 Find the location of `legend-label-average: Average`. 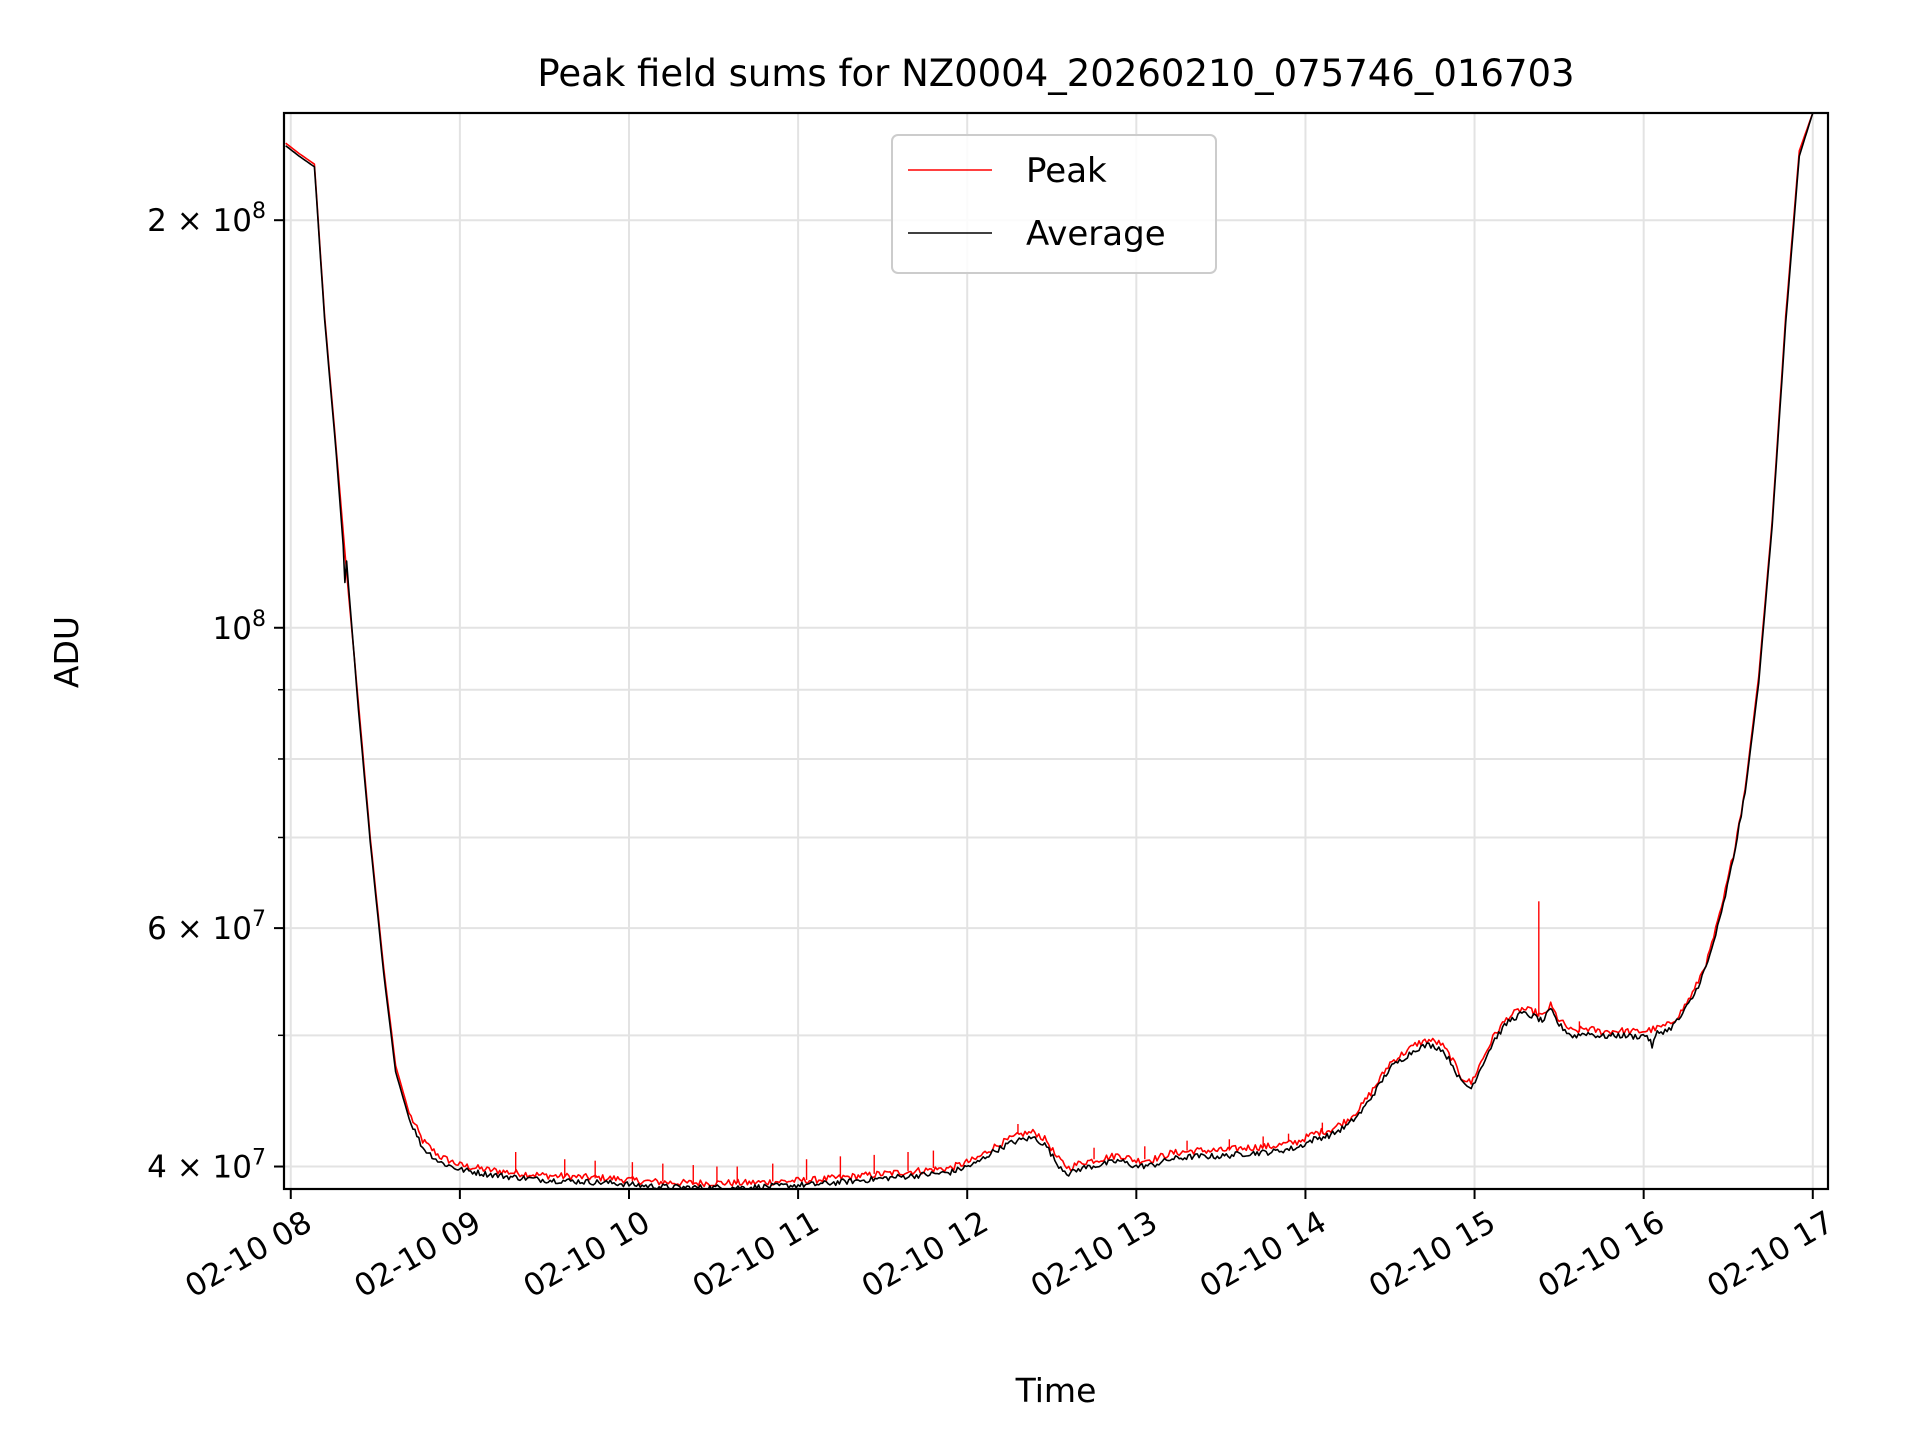

legend-label-average: Average is located at coordinates (1096, 234).